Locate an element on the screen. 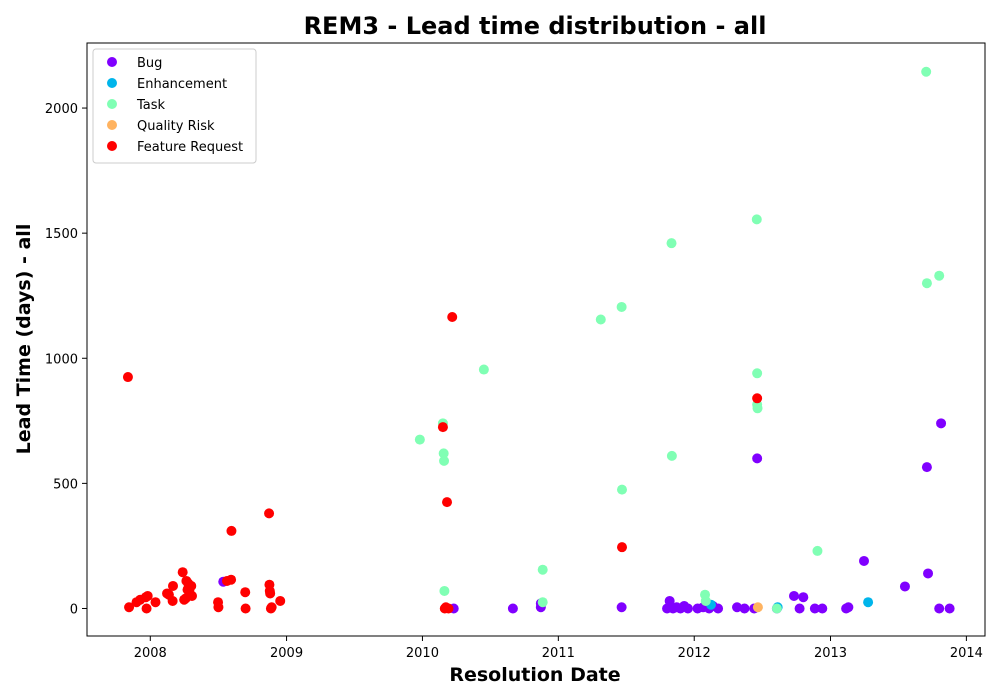  y-tick-label: 2000 is located at coordinates (61, 109).